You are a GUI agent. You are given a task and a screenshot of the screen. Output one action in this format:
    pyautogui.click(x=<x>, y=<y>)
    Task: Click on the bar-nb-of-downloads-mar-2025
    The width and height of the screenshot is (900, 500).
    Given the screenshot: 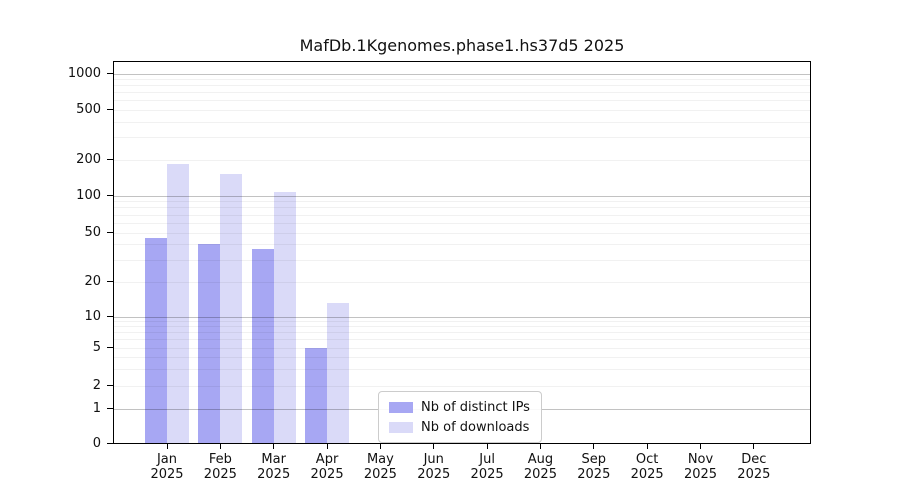 What is the action you would take?
    pyautogui.click(x=284, y=317)
    